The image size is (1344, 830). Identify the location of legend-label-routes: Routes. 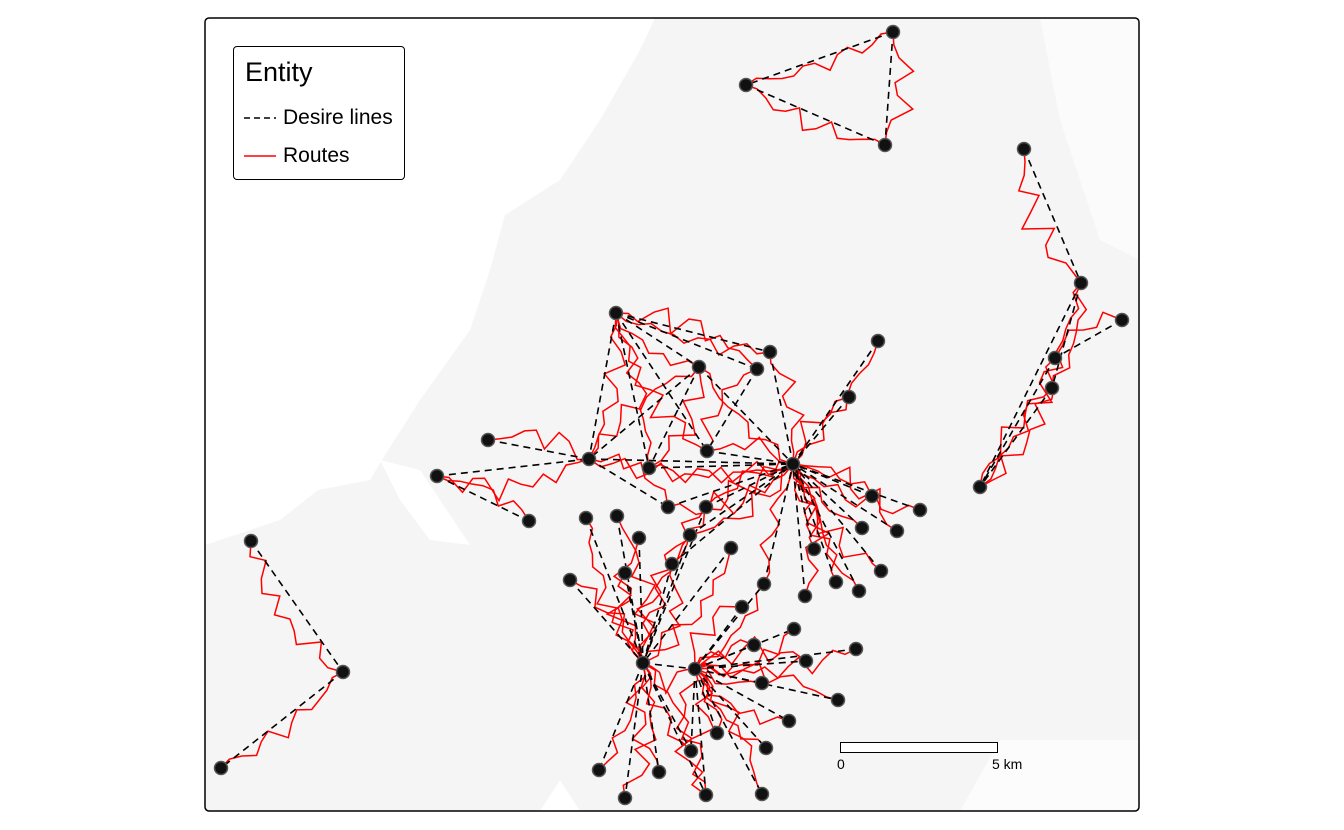
(316, 155).